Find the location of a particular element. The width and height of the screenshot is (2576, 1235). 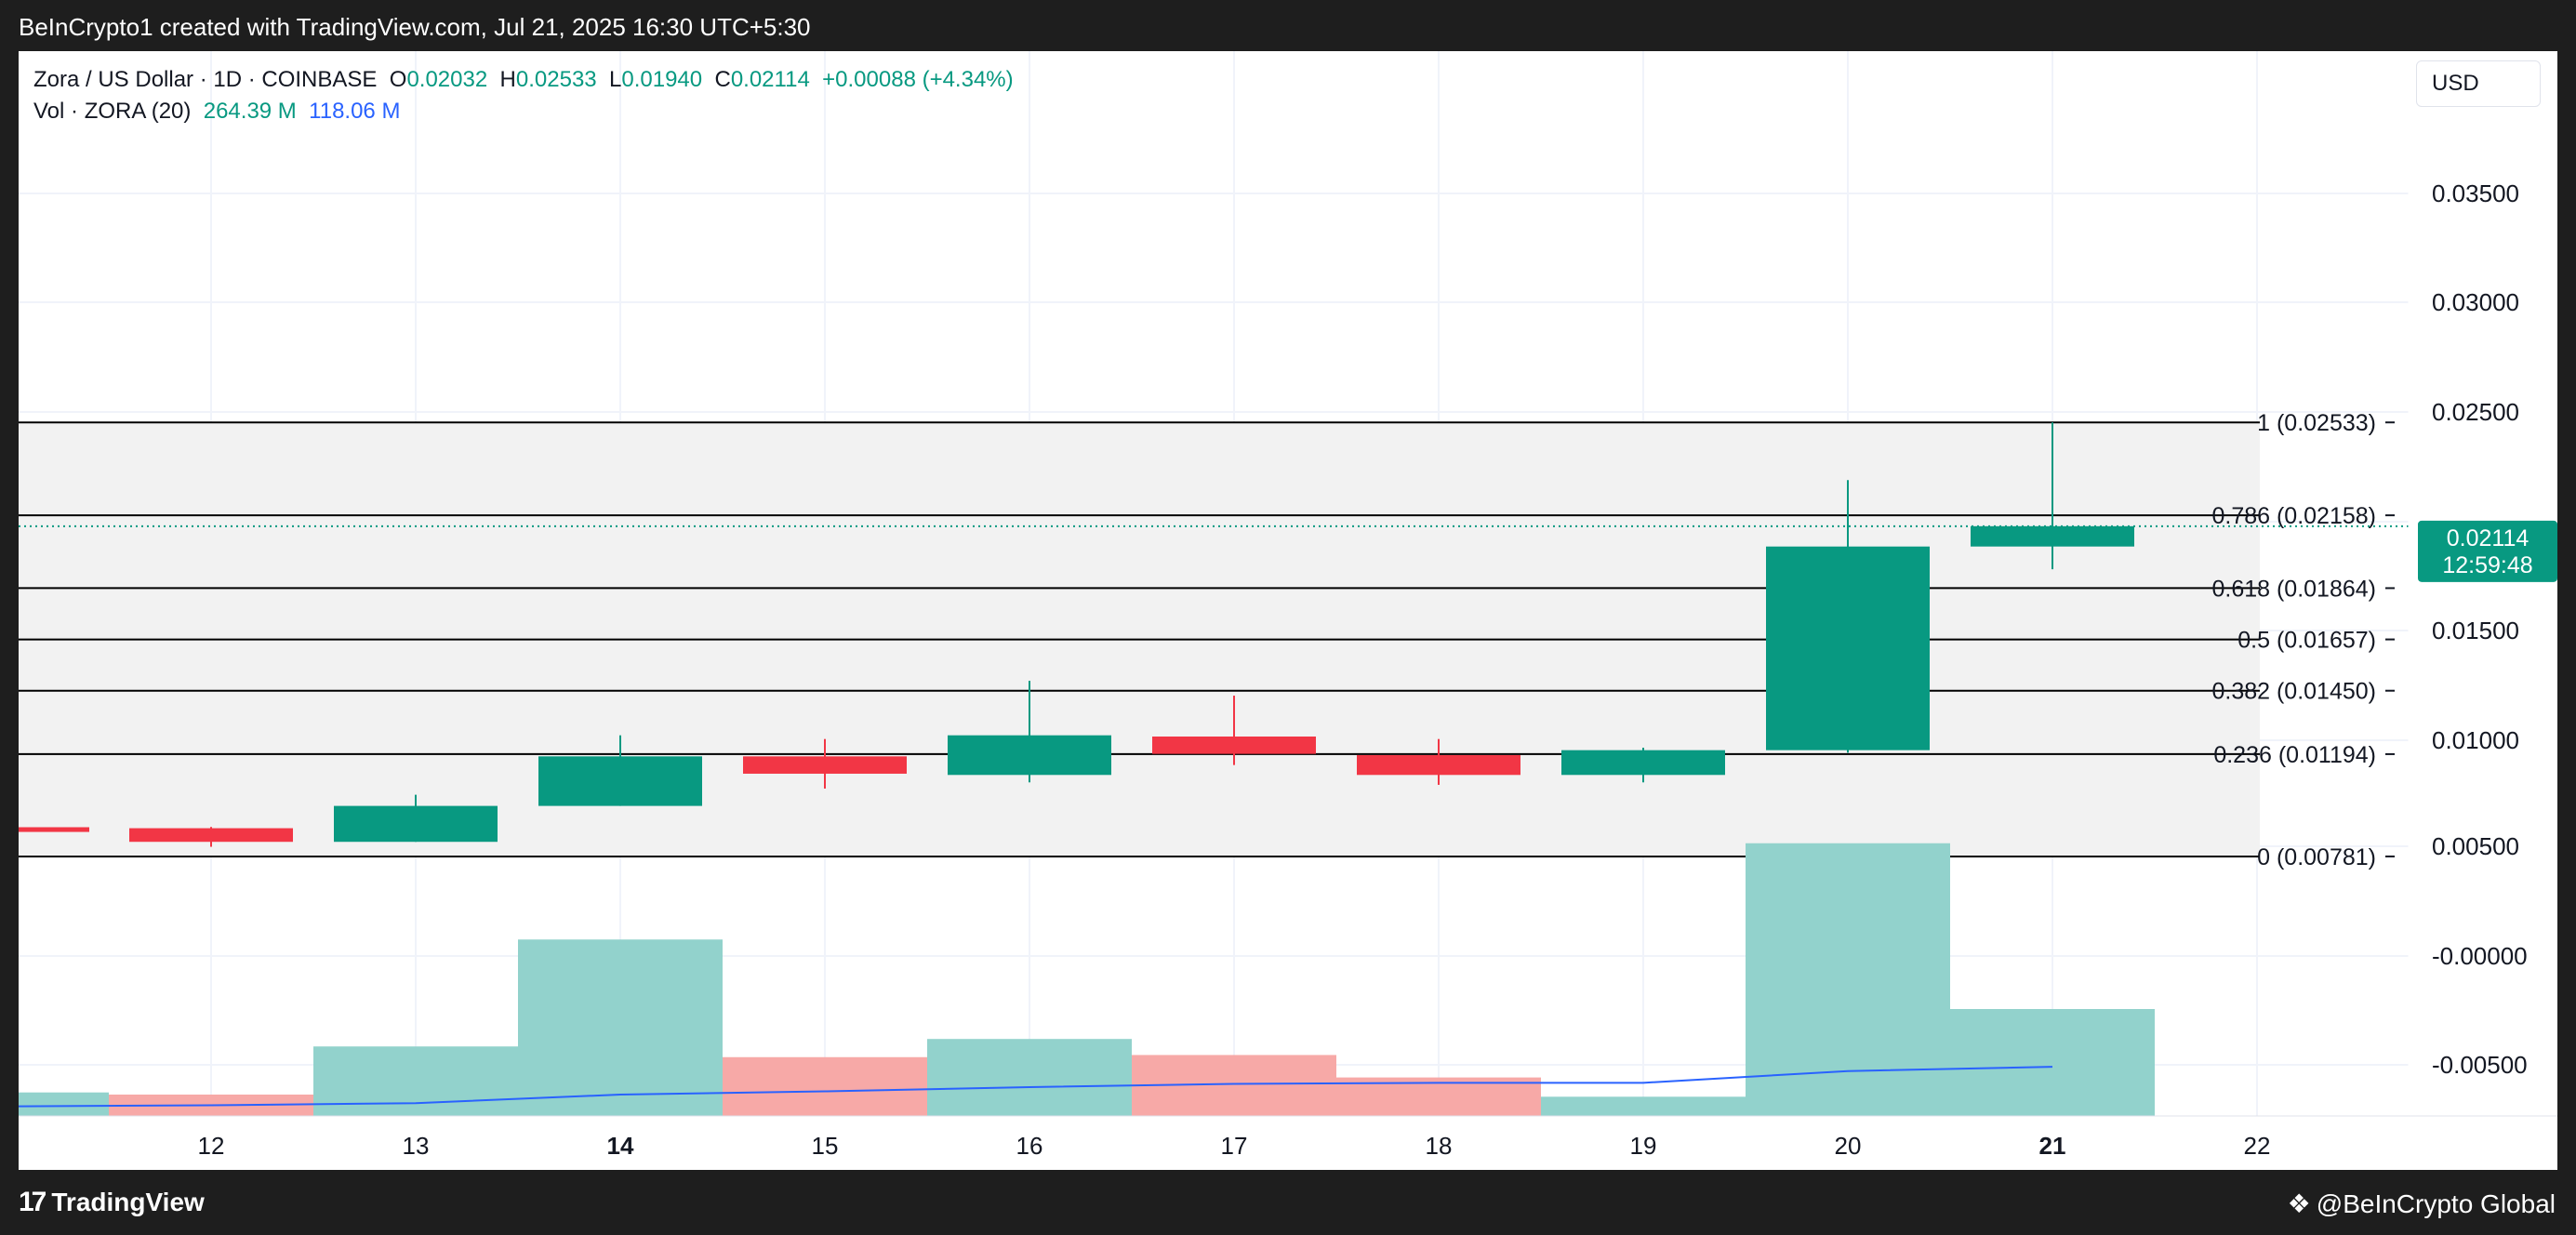

time-axis-label: 19 is located at coordinates (1643, 1146).